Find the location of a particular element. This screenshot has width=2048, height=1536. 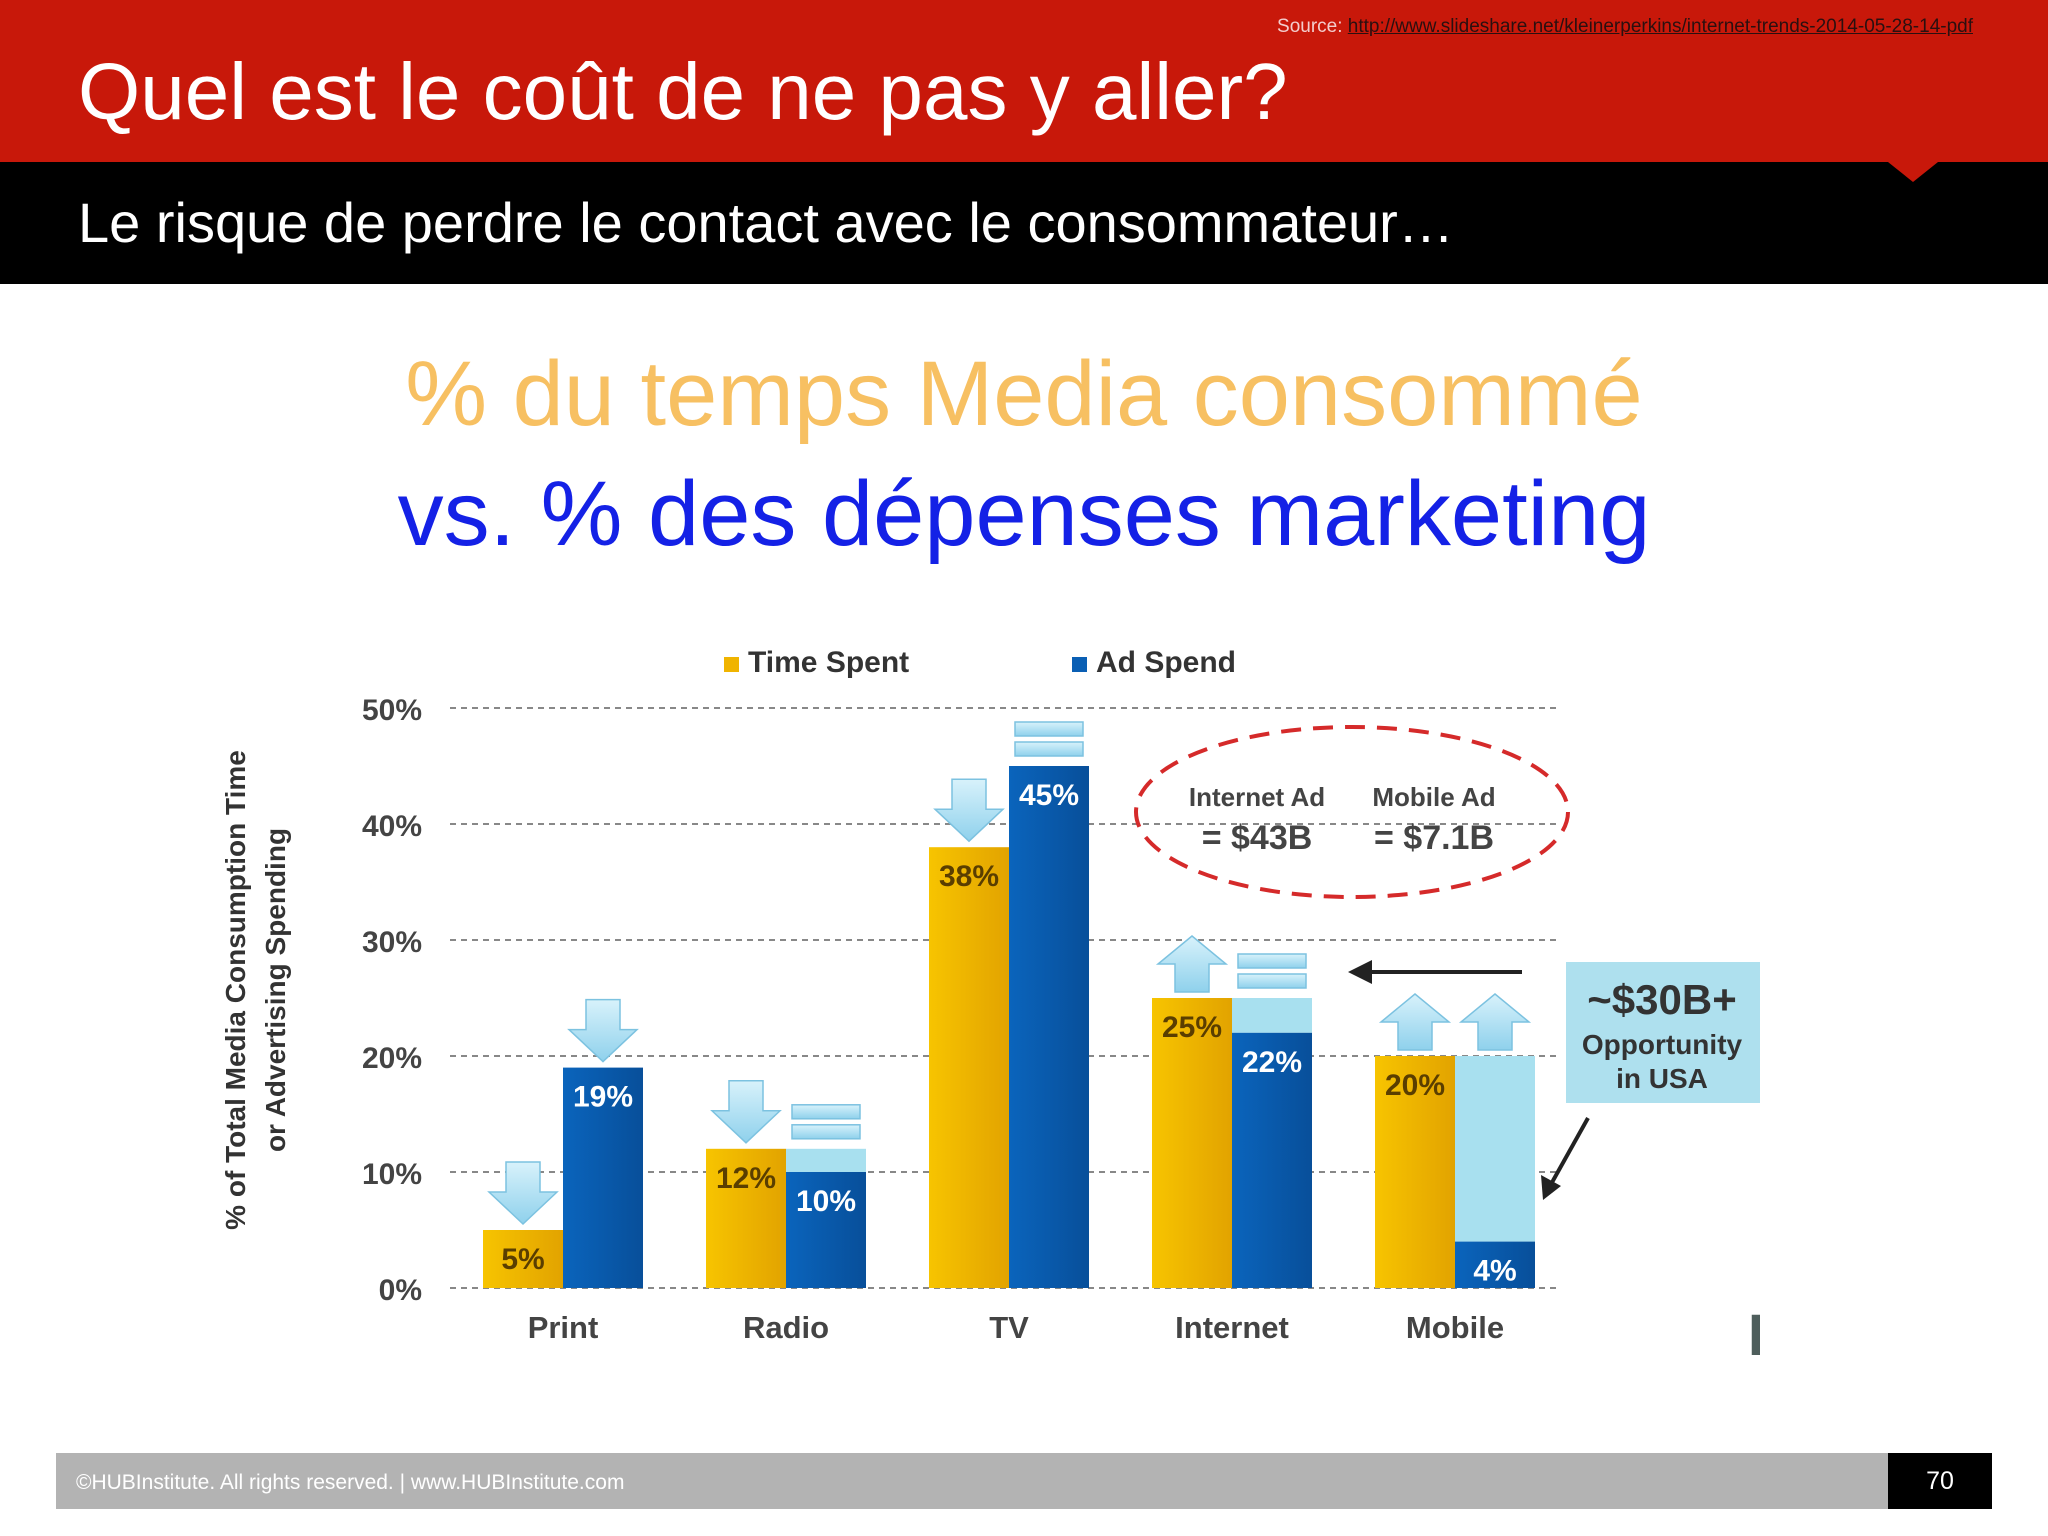

kpcb-logo: KPCB is located at coordinates (1754, 1335).